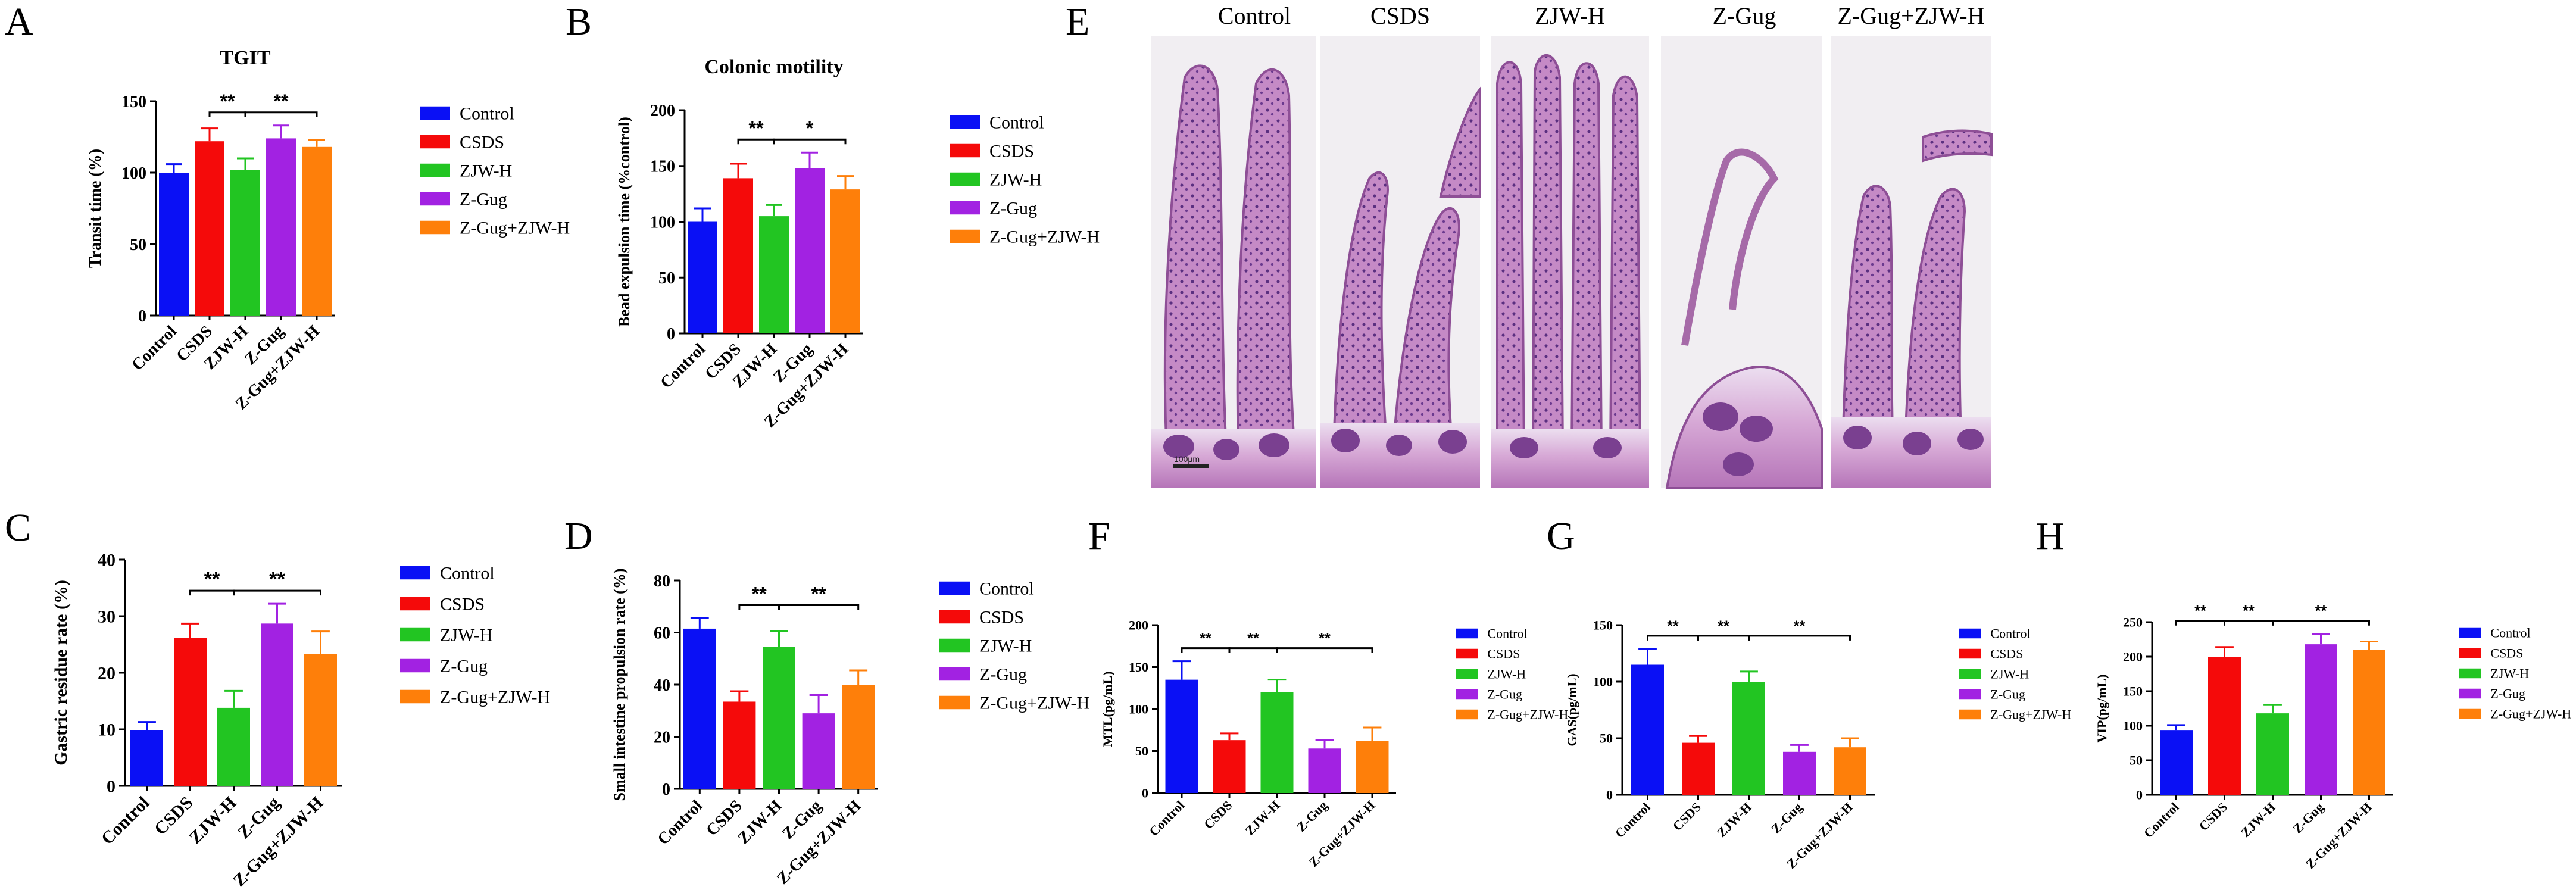 This screenshot has width=2576, height=896. What do you see at coordinates (578, 536) in the screenshot?
I see `panel-letter-d: D` at bounding box center [578, 536].